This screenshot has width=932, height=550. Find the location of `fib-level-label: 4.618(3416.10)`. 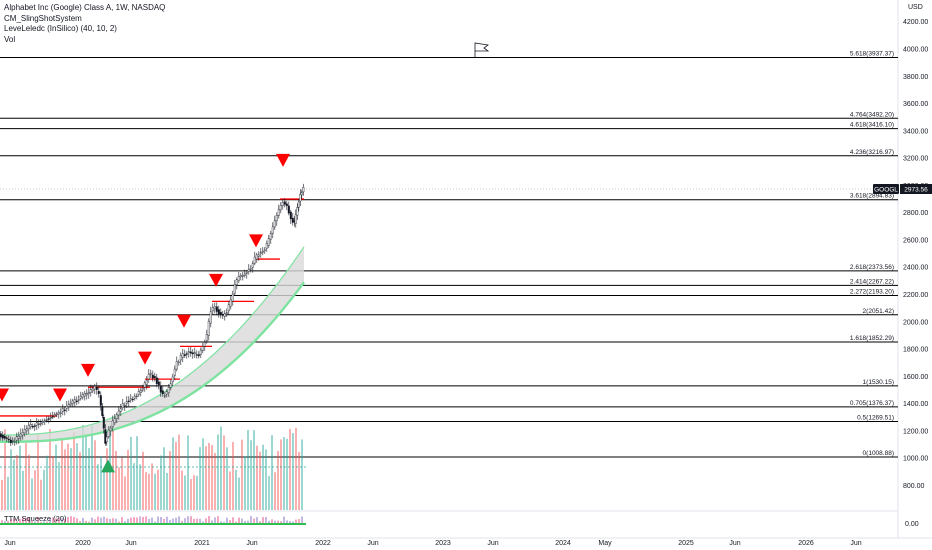

fib-level-label: 4.618(3416.10) is located at coordinates (872, 125).